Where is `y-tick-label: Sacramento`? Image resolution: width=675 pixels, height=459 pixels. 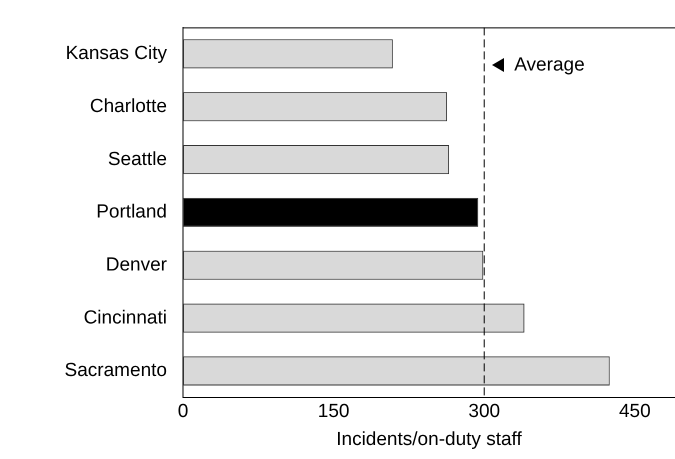 y-tick-label: Sacramento is located at coordinates (115, 371).